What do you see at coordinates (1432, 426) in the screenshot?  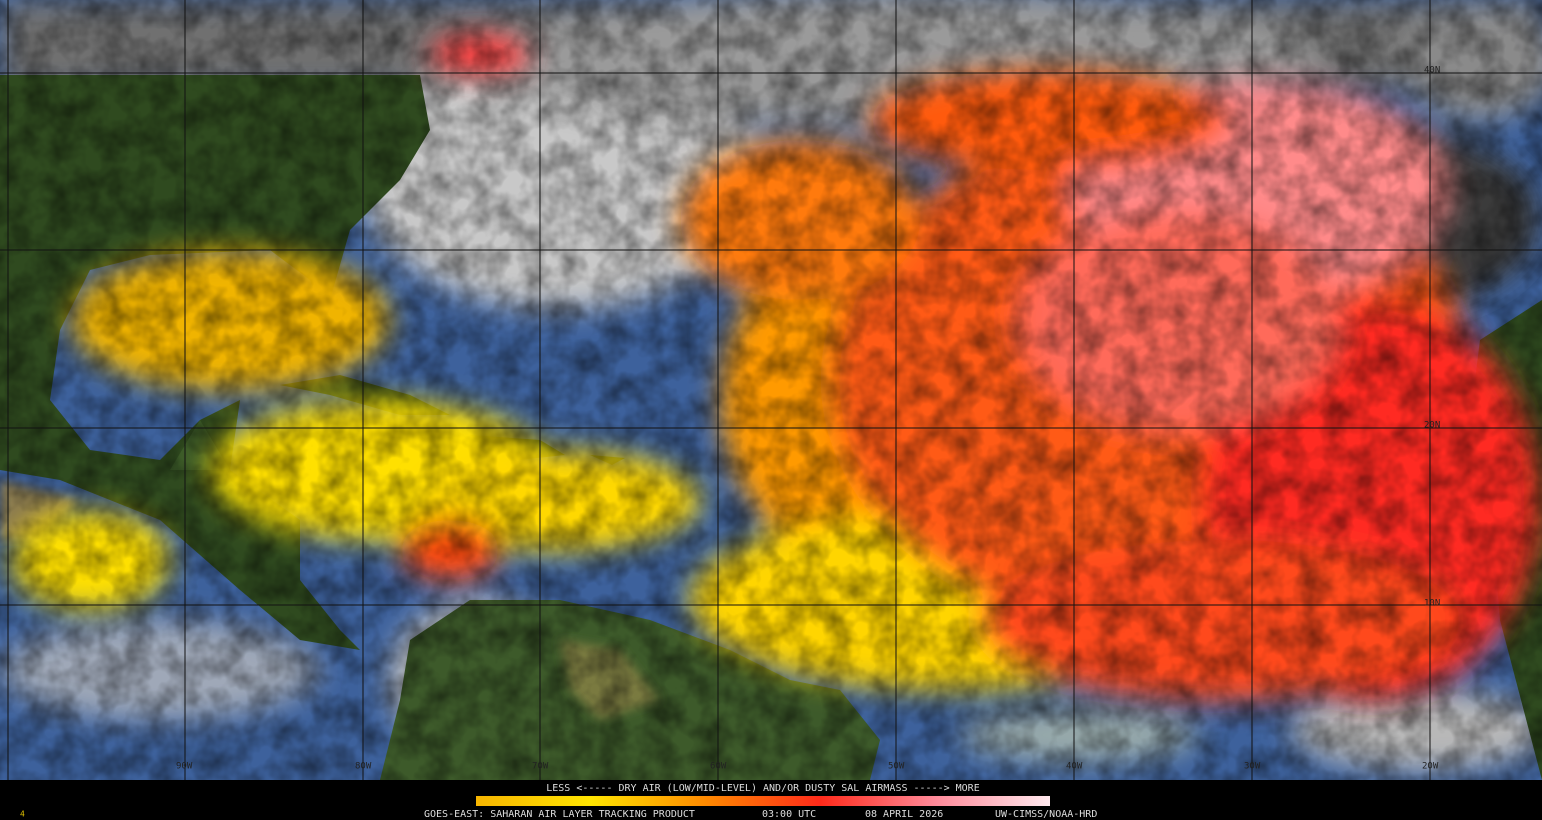 I see `lat-label: 20N` at bounding box center [1432, 426].